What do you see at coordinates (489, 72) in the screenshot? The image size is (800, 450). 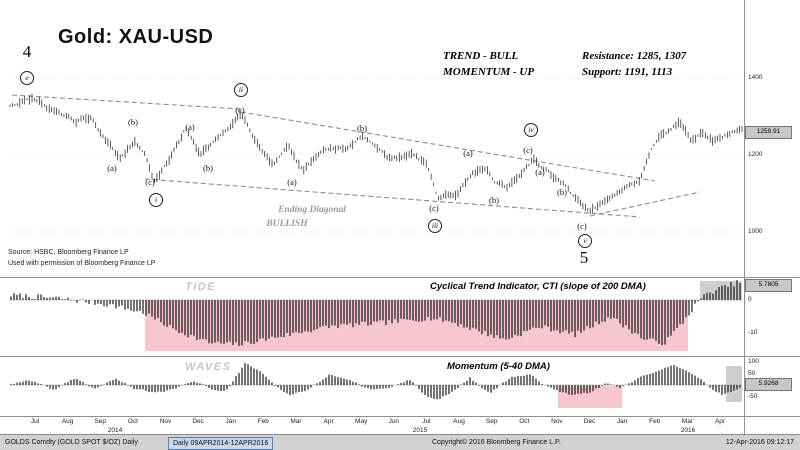 I see `momentum-label: MOMENTUM - UP` at bounding box center [489, 72].